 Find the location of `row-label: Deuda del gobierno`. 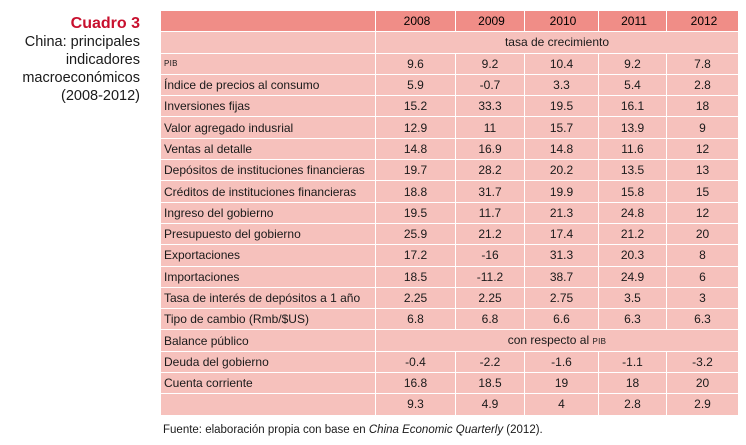

row-label: Deuda del gobierno is located at coordinates (268, 362).